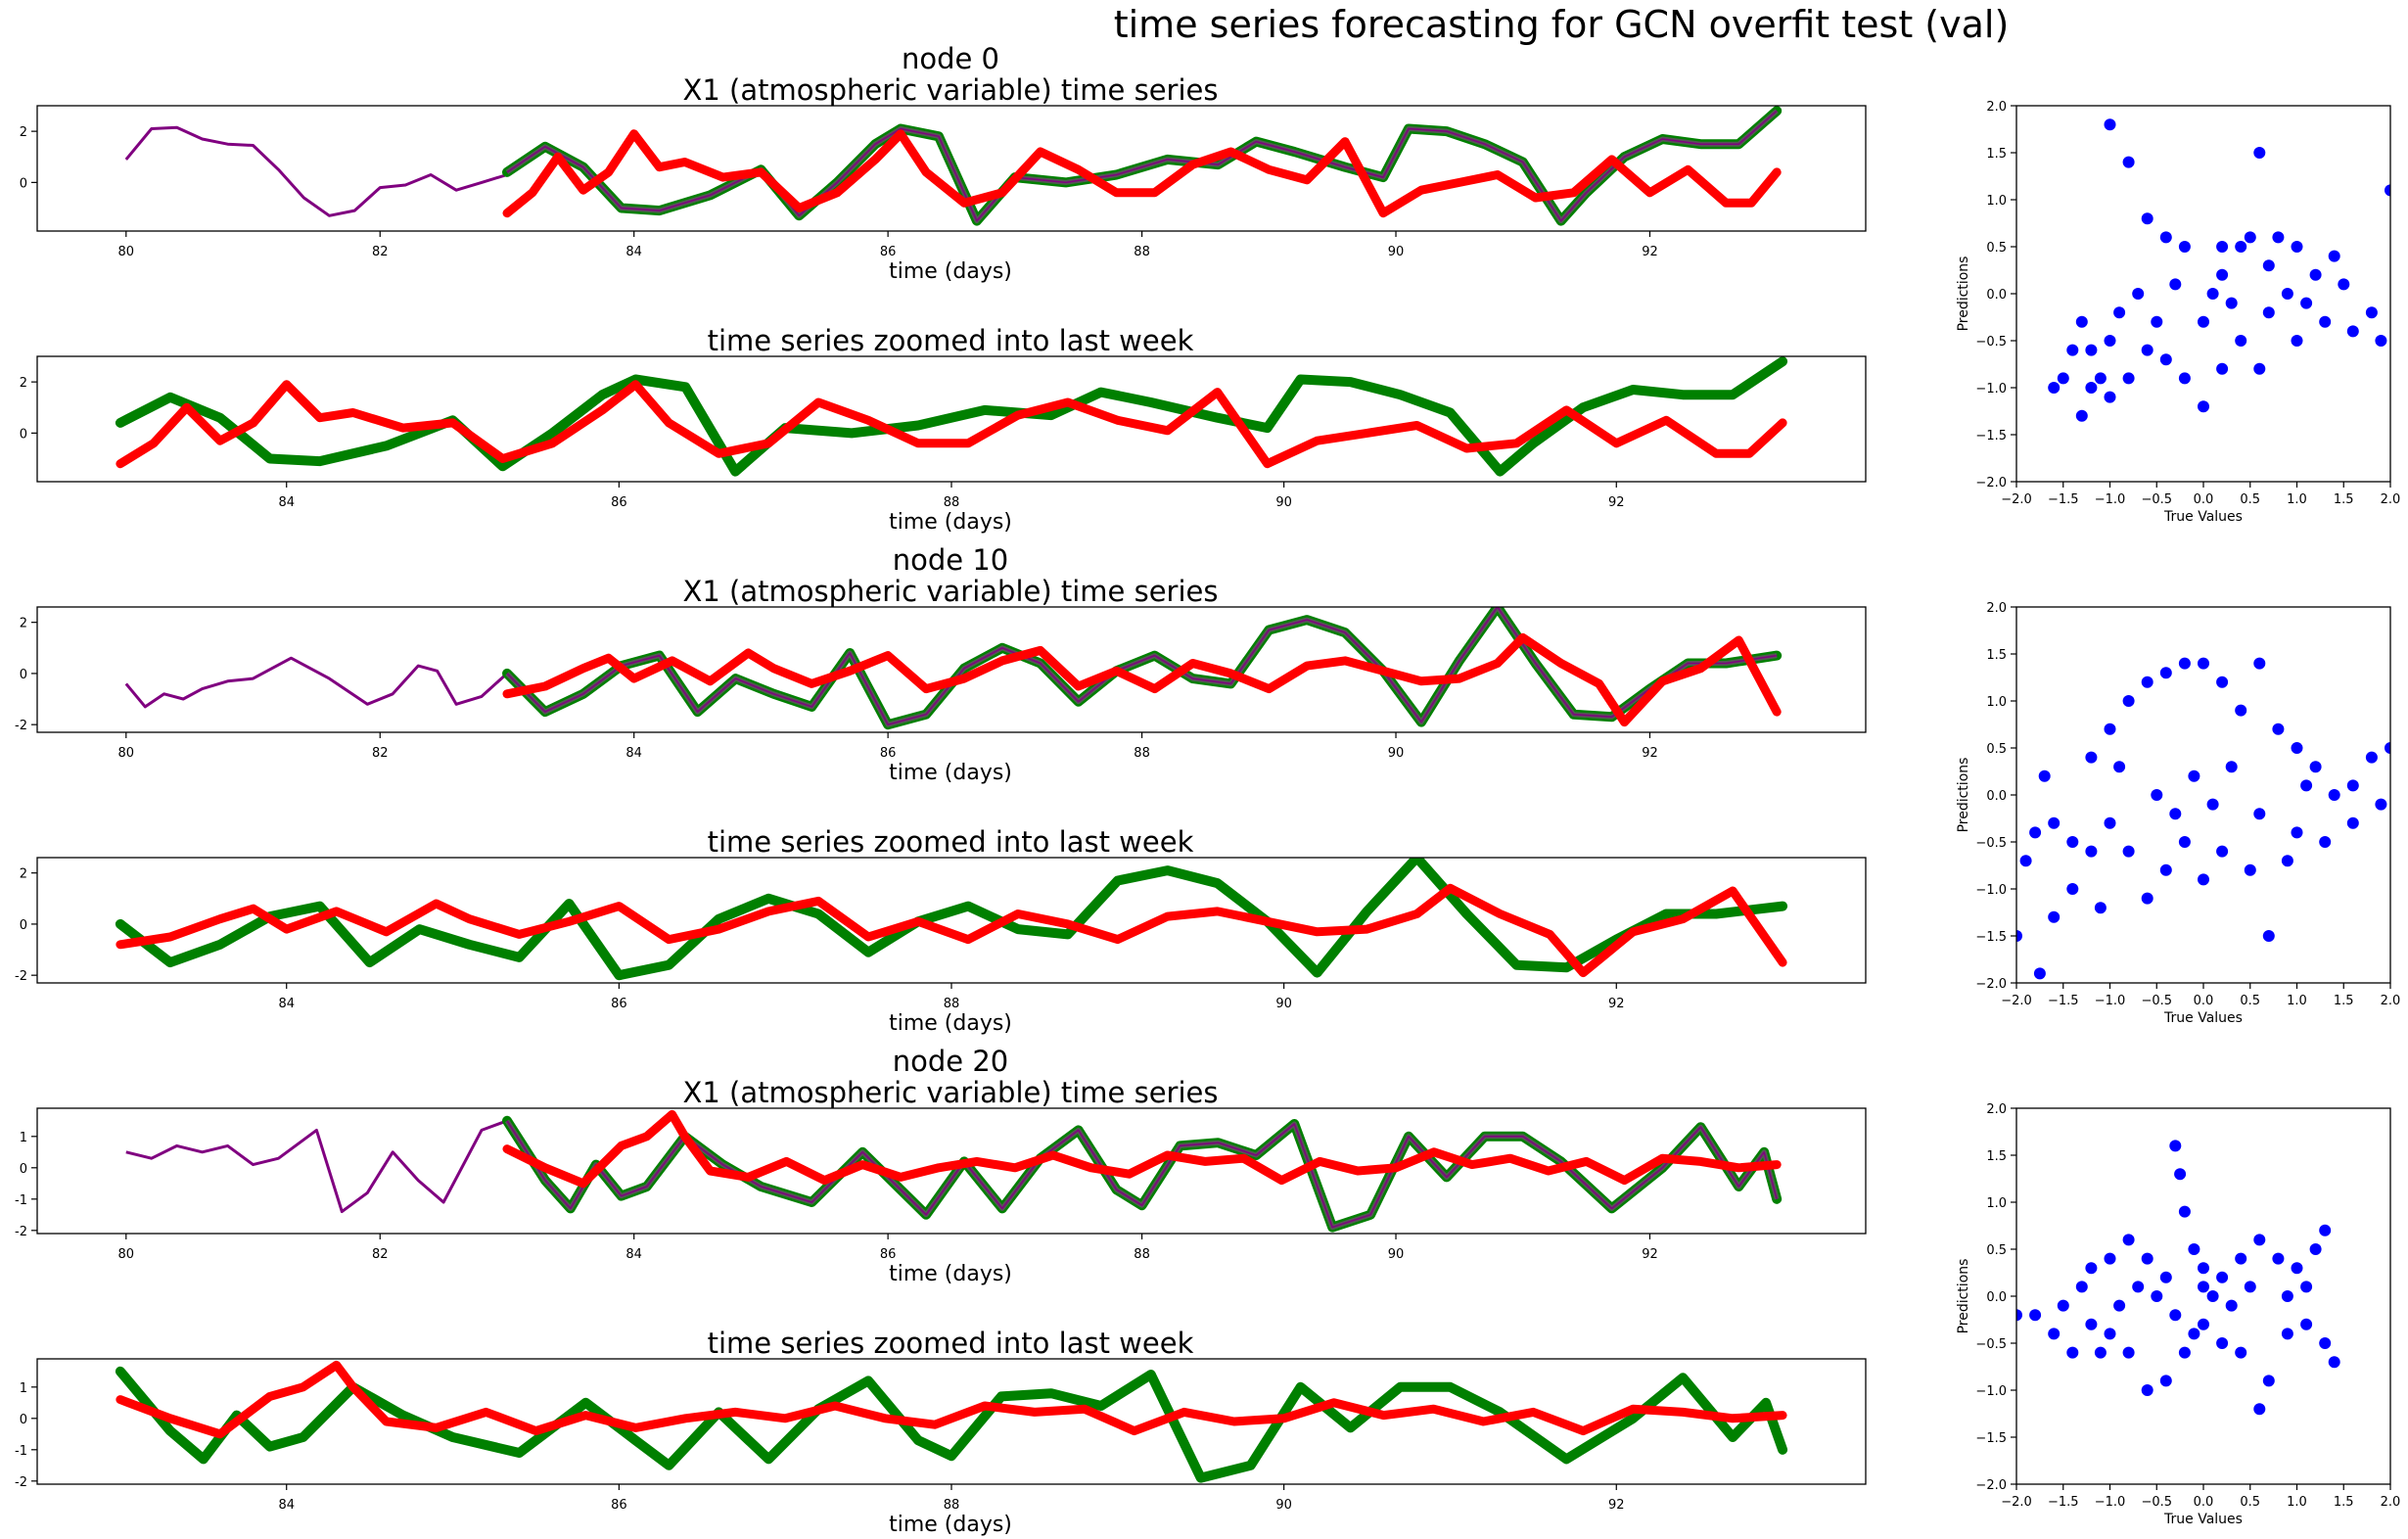 This screenshot has height=1539, width=2408. Describe the element at coordinates (21, 1451) in the screenshot. I see `y-tick-label: -1` at that location.